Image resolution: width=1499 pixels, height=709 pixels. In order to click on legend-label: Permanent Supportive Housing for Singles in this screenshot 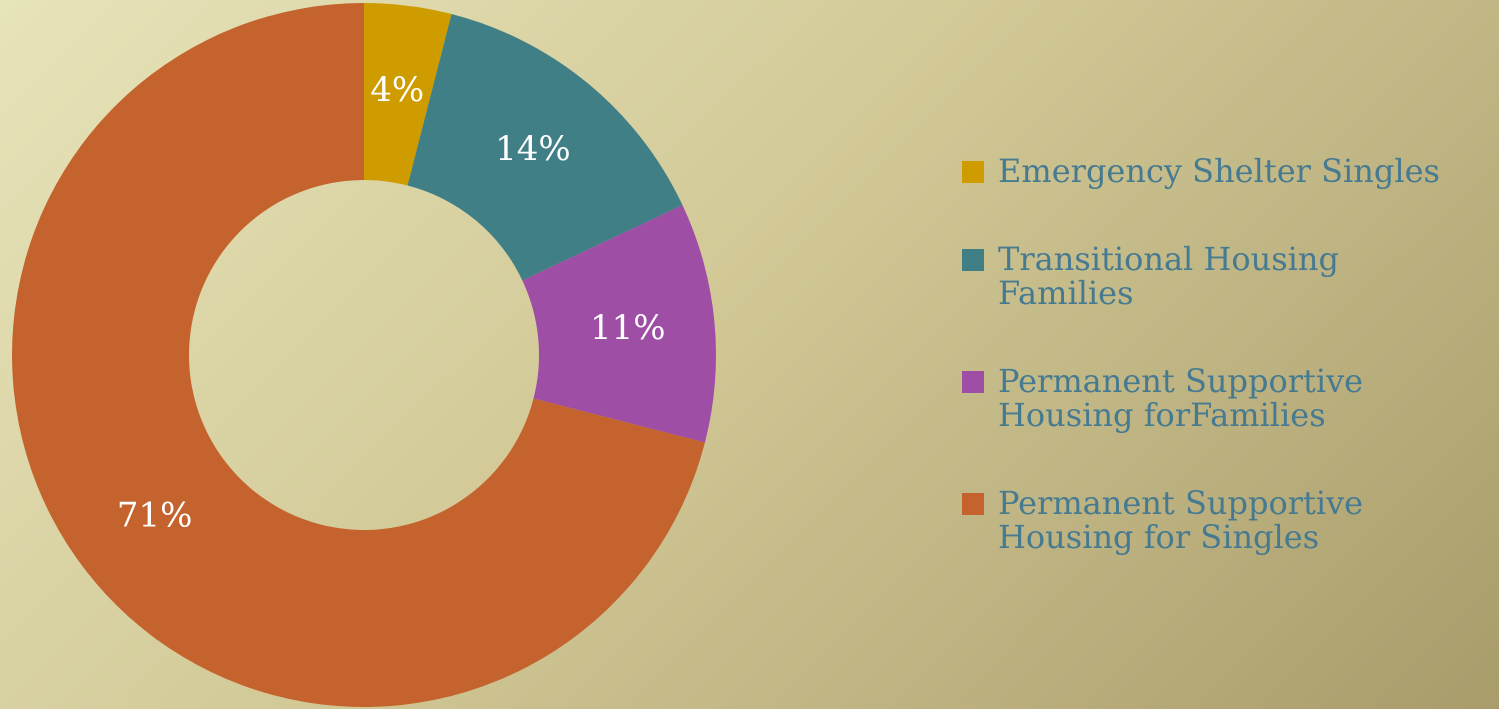, I will do `click(1181, 520)`.